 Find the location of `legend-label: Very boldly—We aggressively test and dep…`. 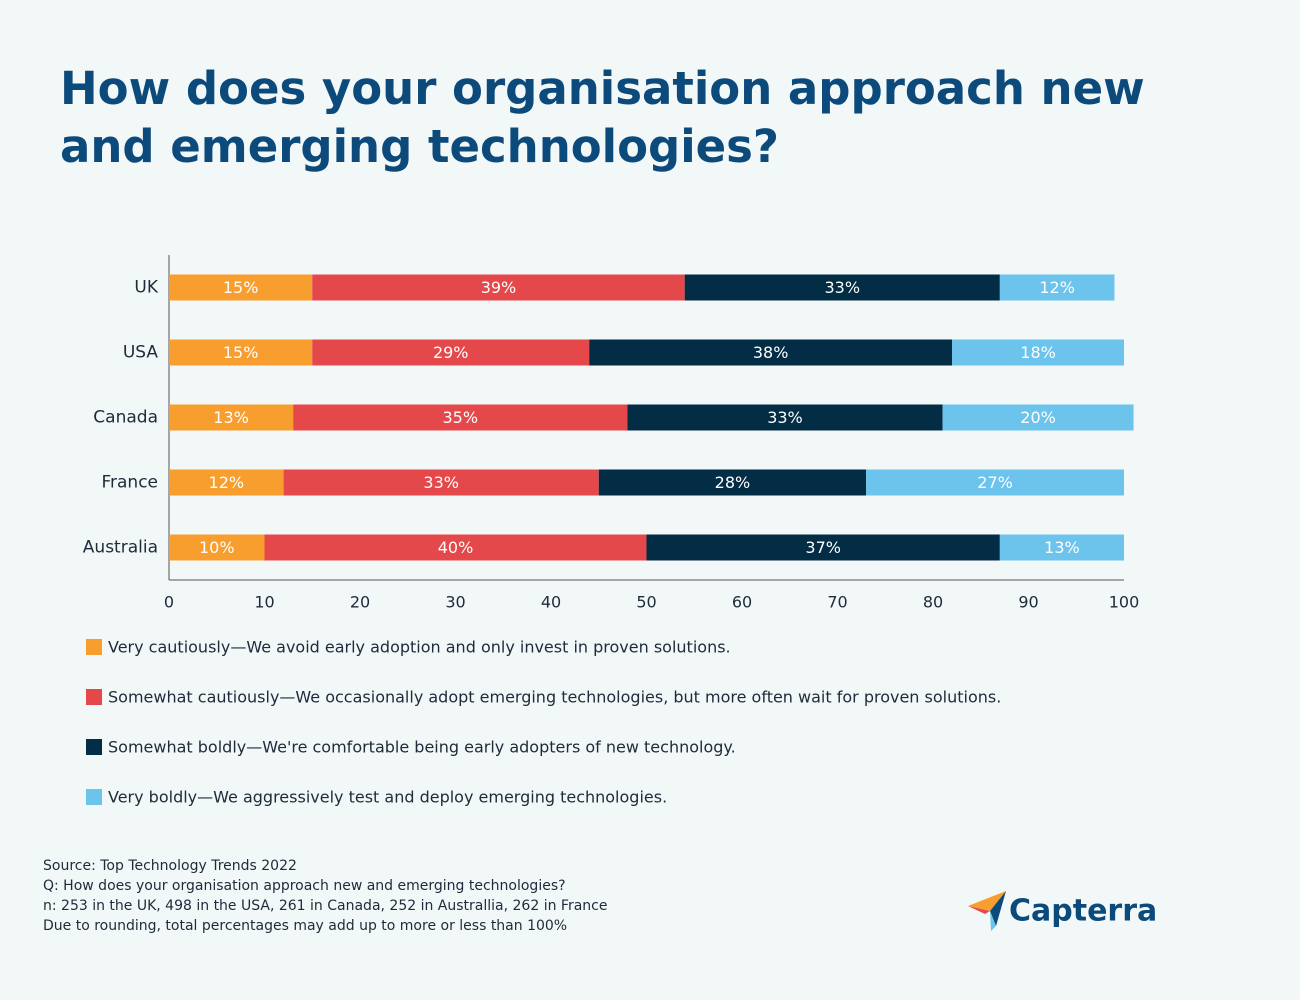

legend-label: Very boldly—We aggressively test and dep… is located at coordinates (387, 797).